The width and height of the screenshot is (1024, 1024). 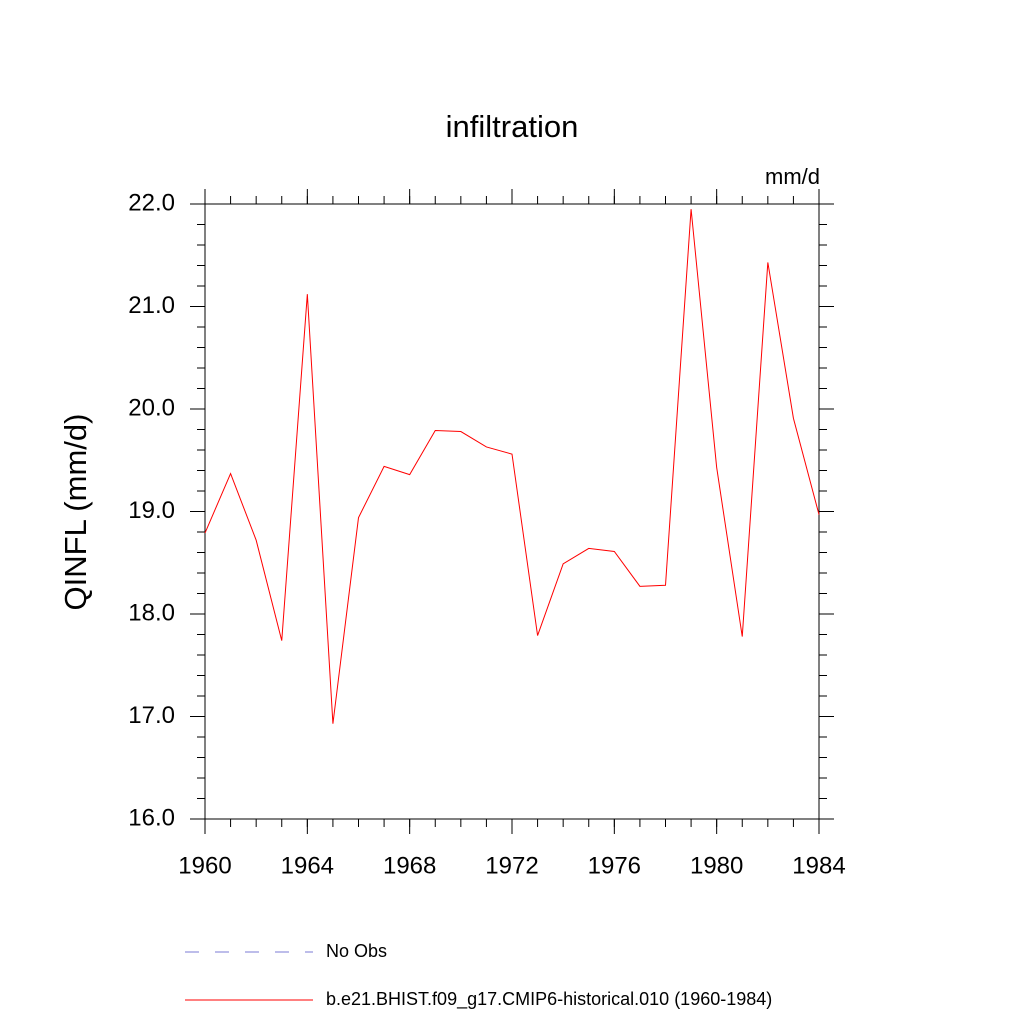 What do you see at coordinates (614, 865) in the screenshot?
I see `x-tick-label: 1976` at bounding box center [614, 865].